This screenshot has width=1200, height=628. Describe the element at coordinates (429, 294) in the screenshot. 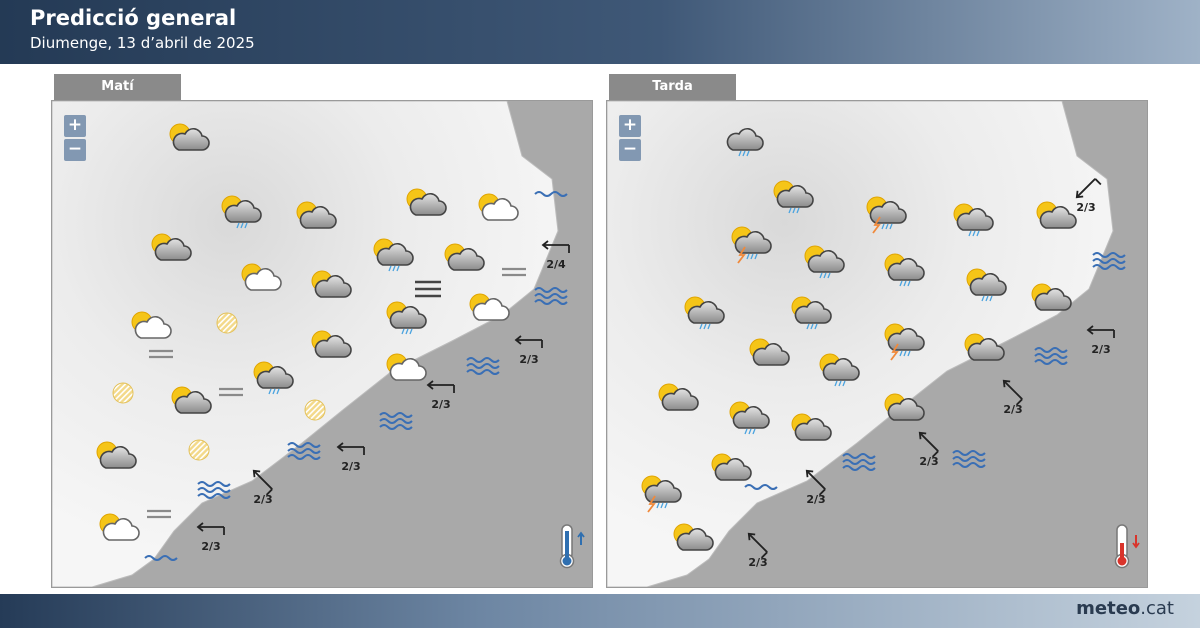

I see `fog-dense-icon` at that location.